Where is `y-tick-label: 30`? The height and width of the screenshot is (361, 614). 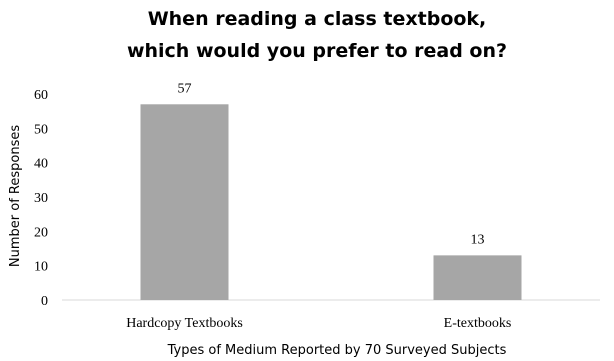 y-tick-label: 30 is located at coordinates (41, 198).